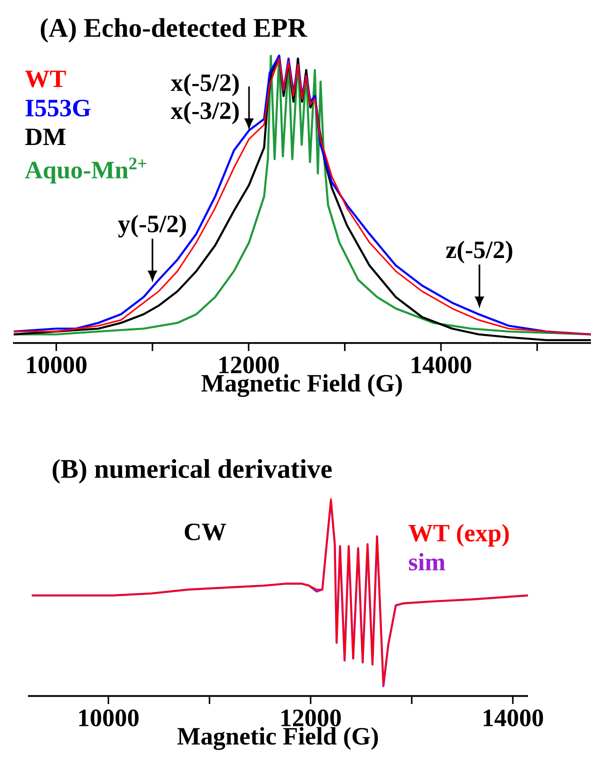 Image resolution: width=591 pixels, height=778 pixels. Describe the element at coordinates (45, 137) in the screenshot. I see `text: DM` at that location.